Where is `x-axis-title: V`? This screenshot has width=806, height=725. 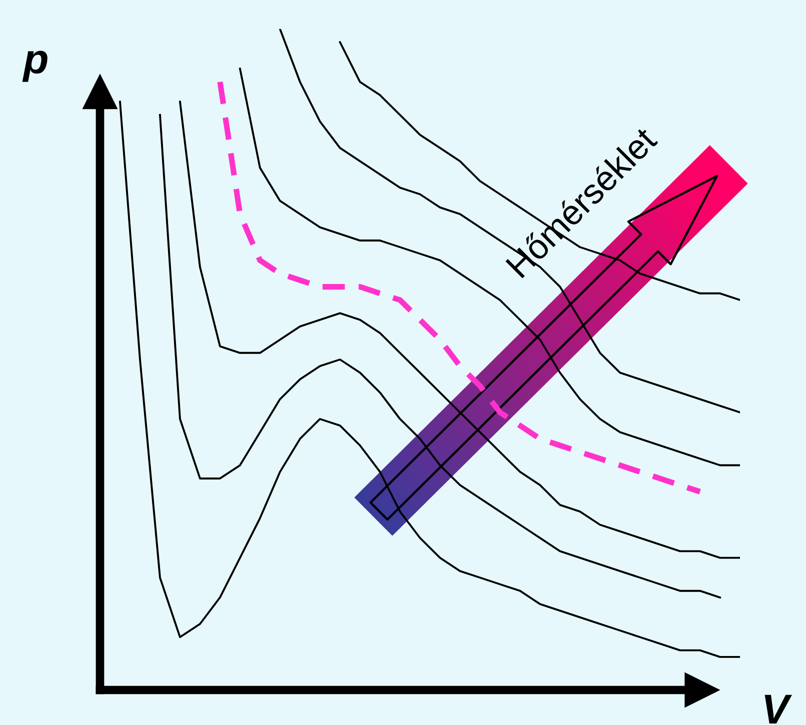 x-axis-title: V is located at coordinates (778, 709).